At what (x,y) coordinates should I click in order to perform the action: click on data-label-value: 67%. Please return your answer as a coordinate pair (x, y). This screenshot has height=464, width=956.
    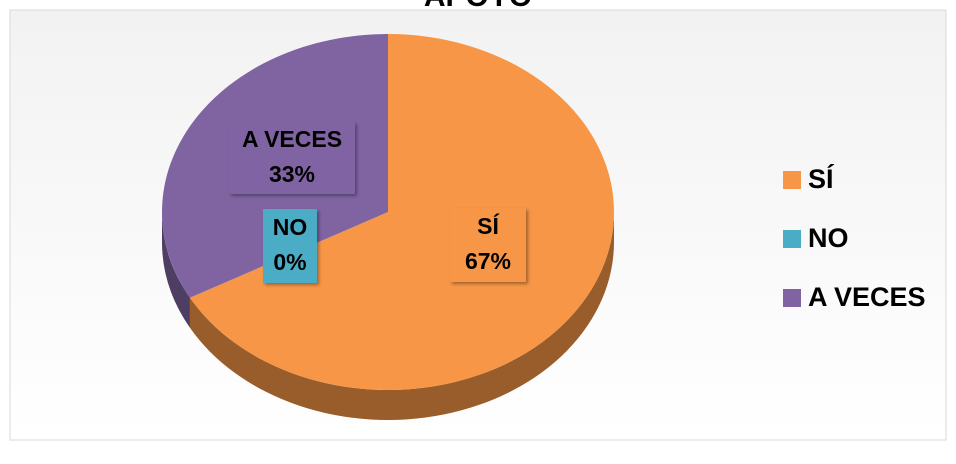
    Looking at the image, I should click on (488, 261).